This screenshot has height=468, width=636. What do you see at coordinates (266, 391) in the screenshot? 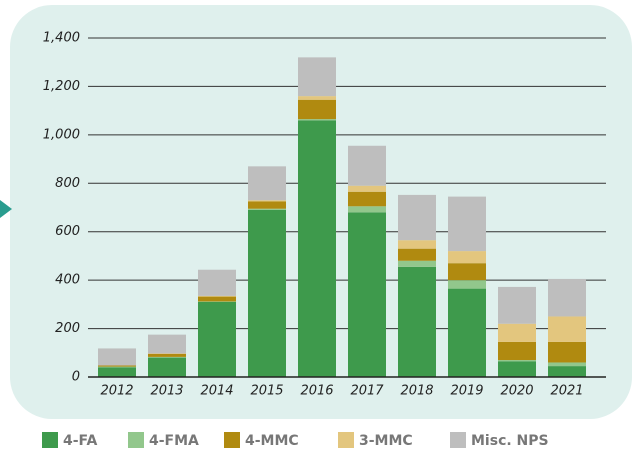
I see `x-tick-label: 2015` at bounding box center [266, 391].